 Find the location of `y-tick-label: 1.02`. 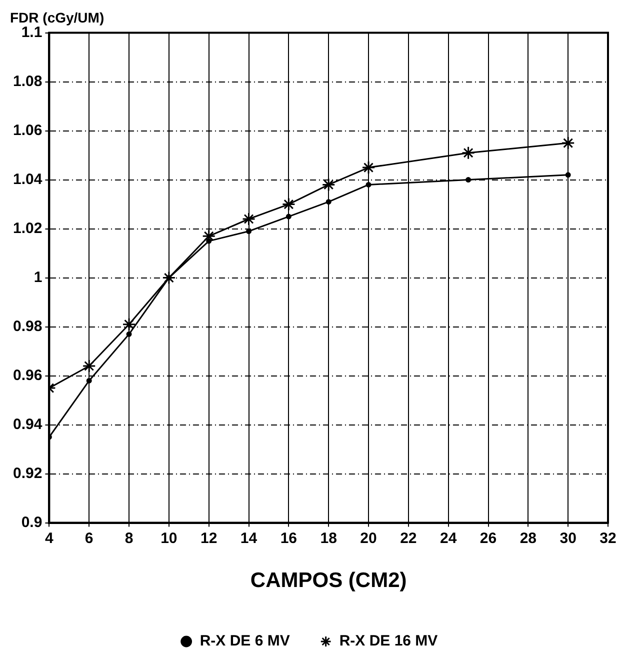

y-tick-label: 1.02 is located at coordinates (27, 228).